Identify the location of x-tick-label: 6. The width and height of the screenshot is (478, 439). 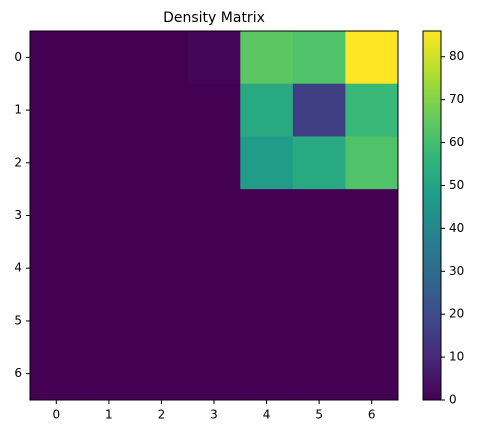
(372, 415).